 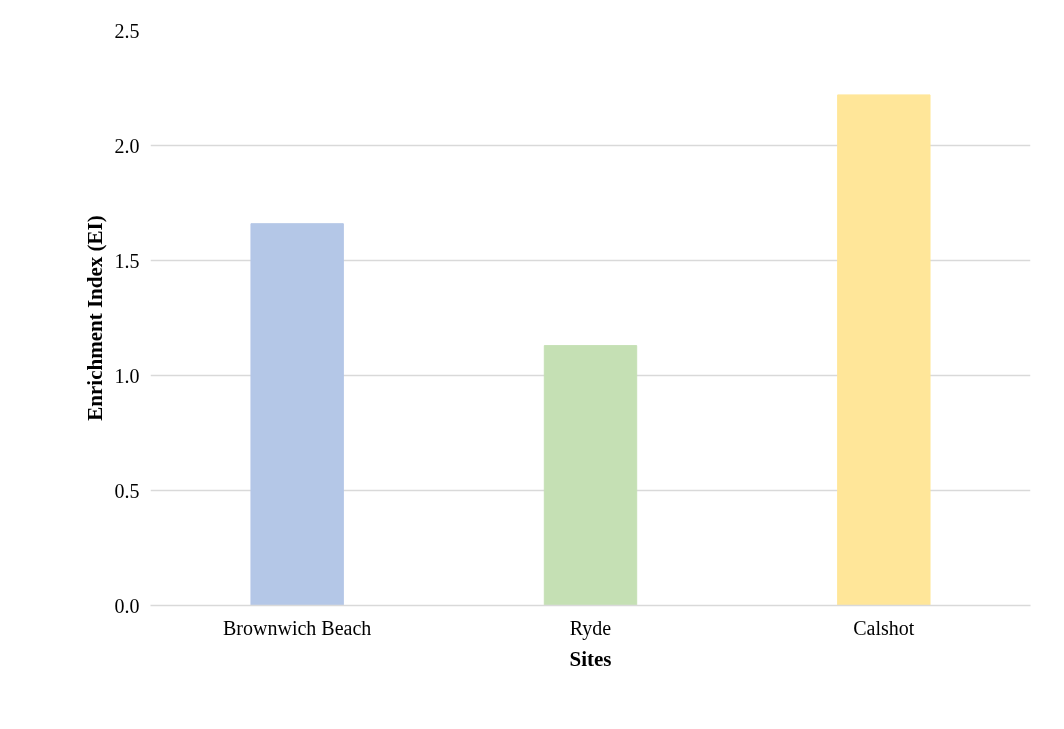 What do you see at coordinates (590, 628) in the screenshot?
I see `x-tick-label: Ryde` at bounding box center [590, 628].